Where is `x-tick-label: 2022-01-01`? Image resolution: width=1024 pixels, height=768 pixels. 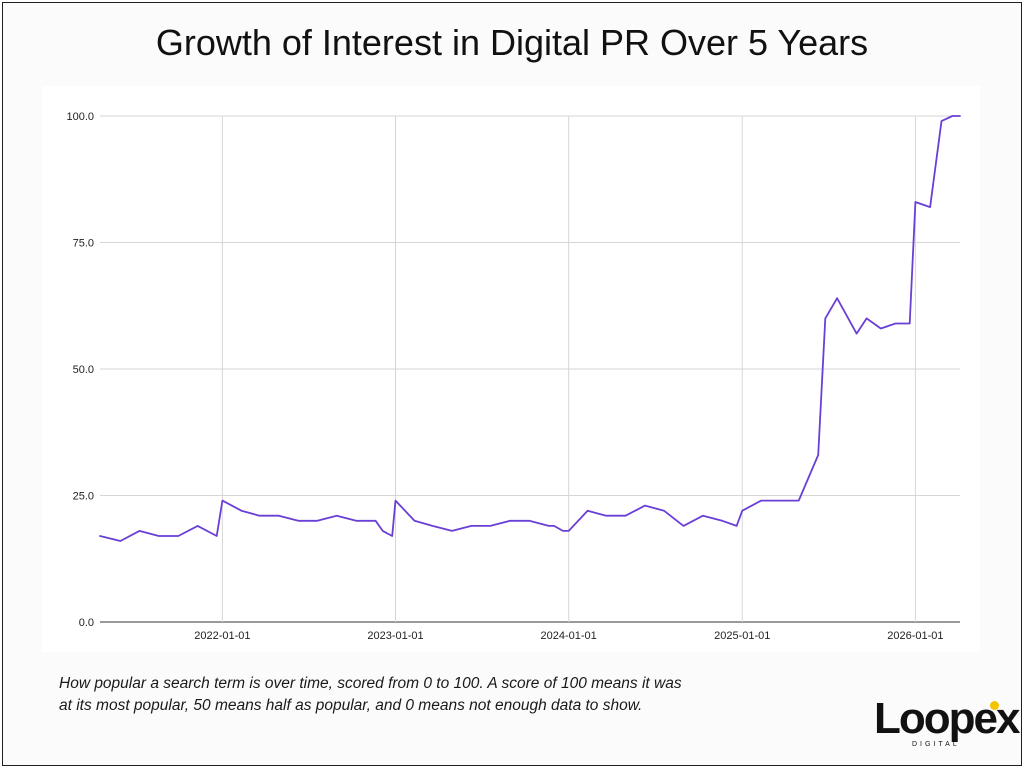
x-tick-label: 2022-01-01 is located at coordinates (222, 636).